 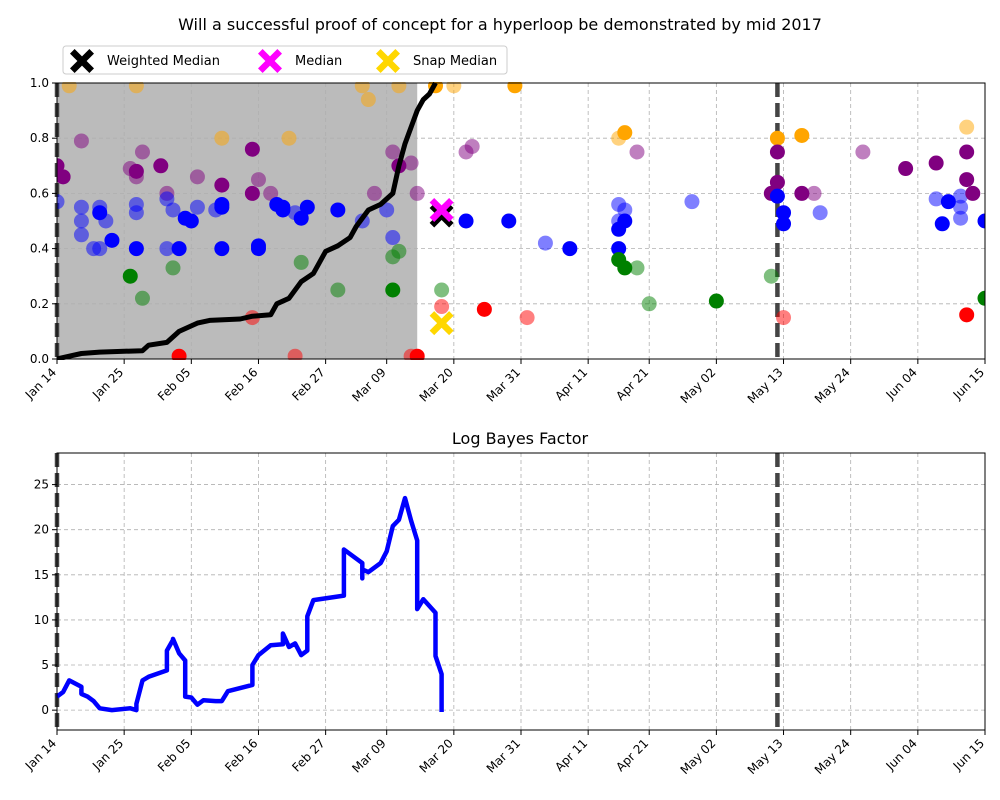 What do you see at coordinates (247, 221) in the screenshot?
I see `cumulative-line` at bounding box center [247, 221].